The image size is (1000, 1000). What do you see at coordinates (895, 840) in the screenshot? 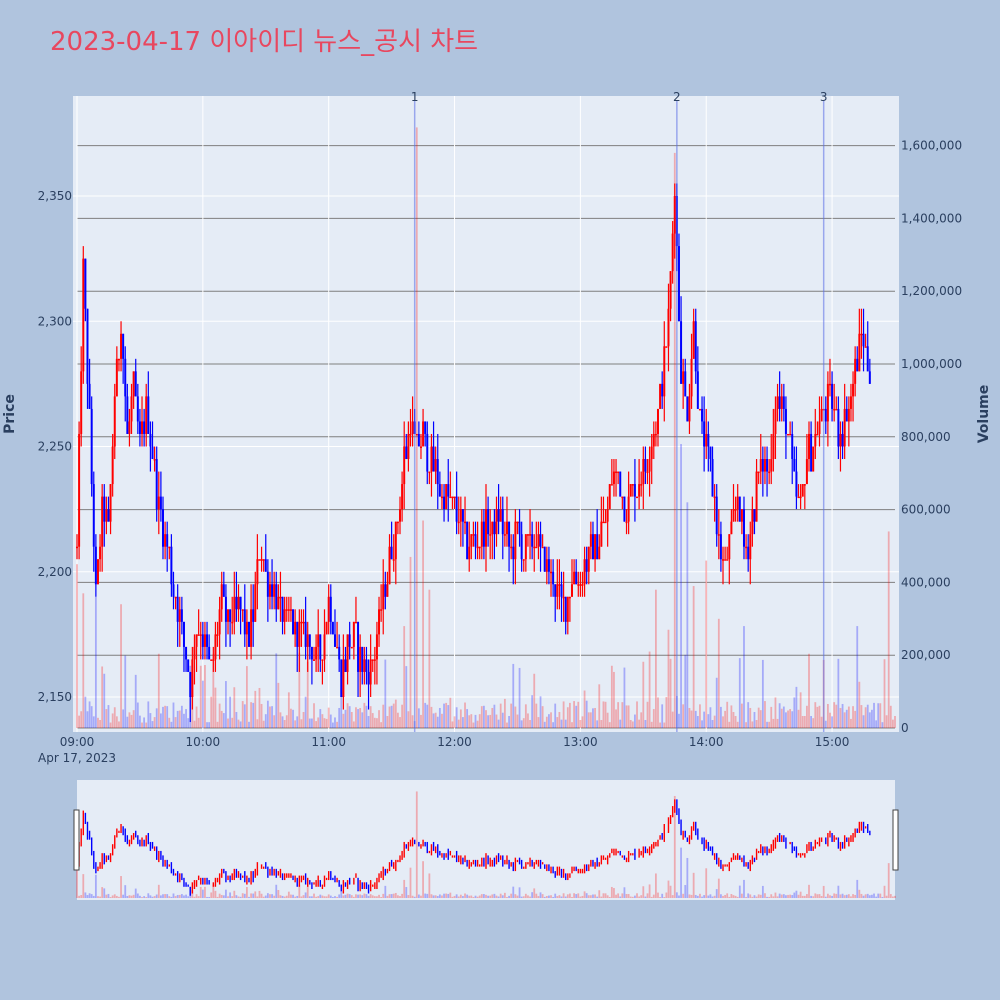
I see `range-slider-handle-right` at bounding box center [895, 840].